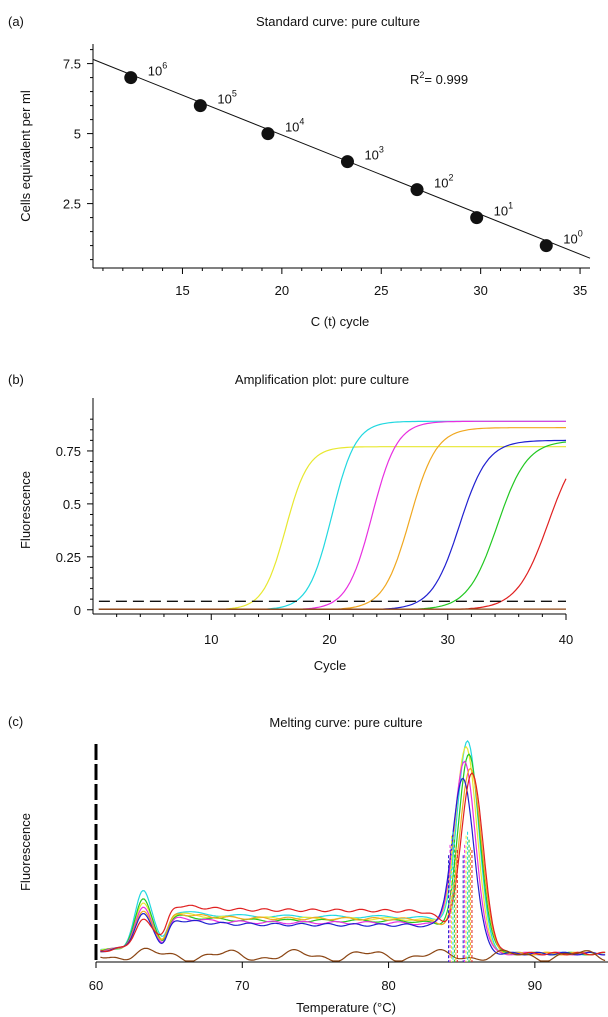  Describe the element at coordinates (68, 557) in the screenshot. I see `panel-b-ytick-label: 0.25` at that location.